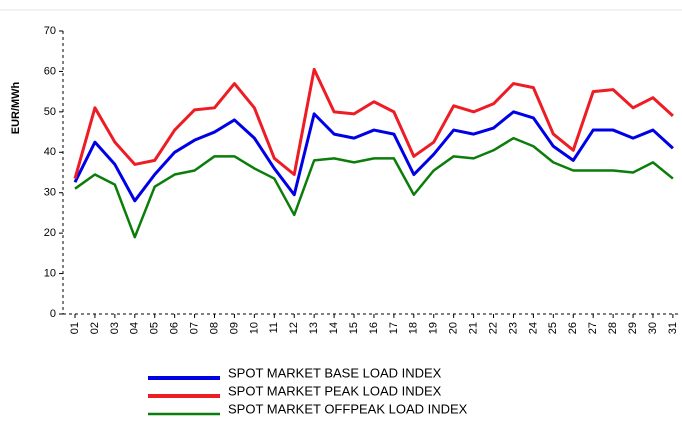  Describe the element at coordinates (50, 31) in the screenshot. I see `y-tick-label: 70` at that location.